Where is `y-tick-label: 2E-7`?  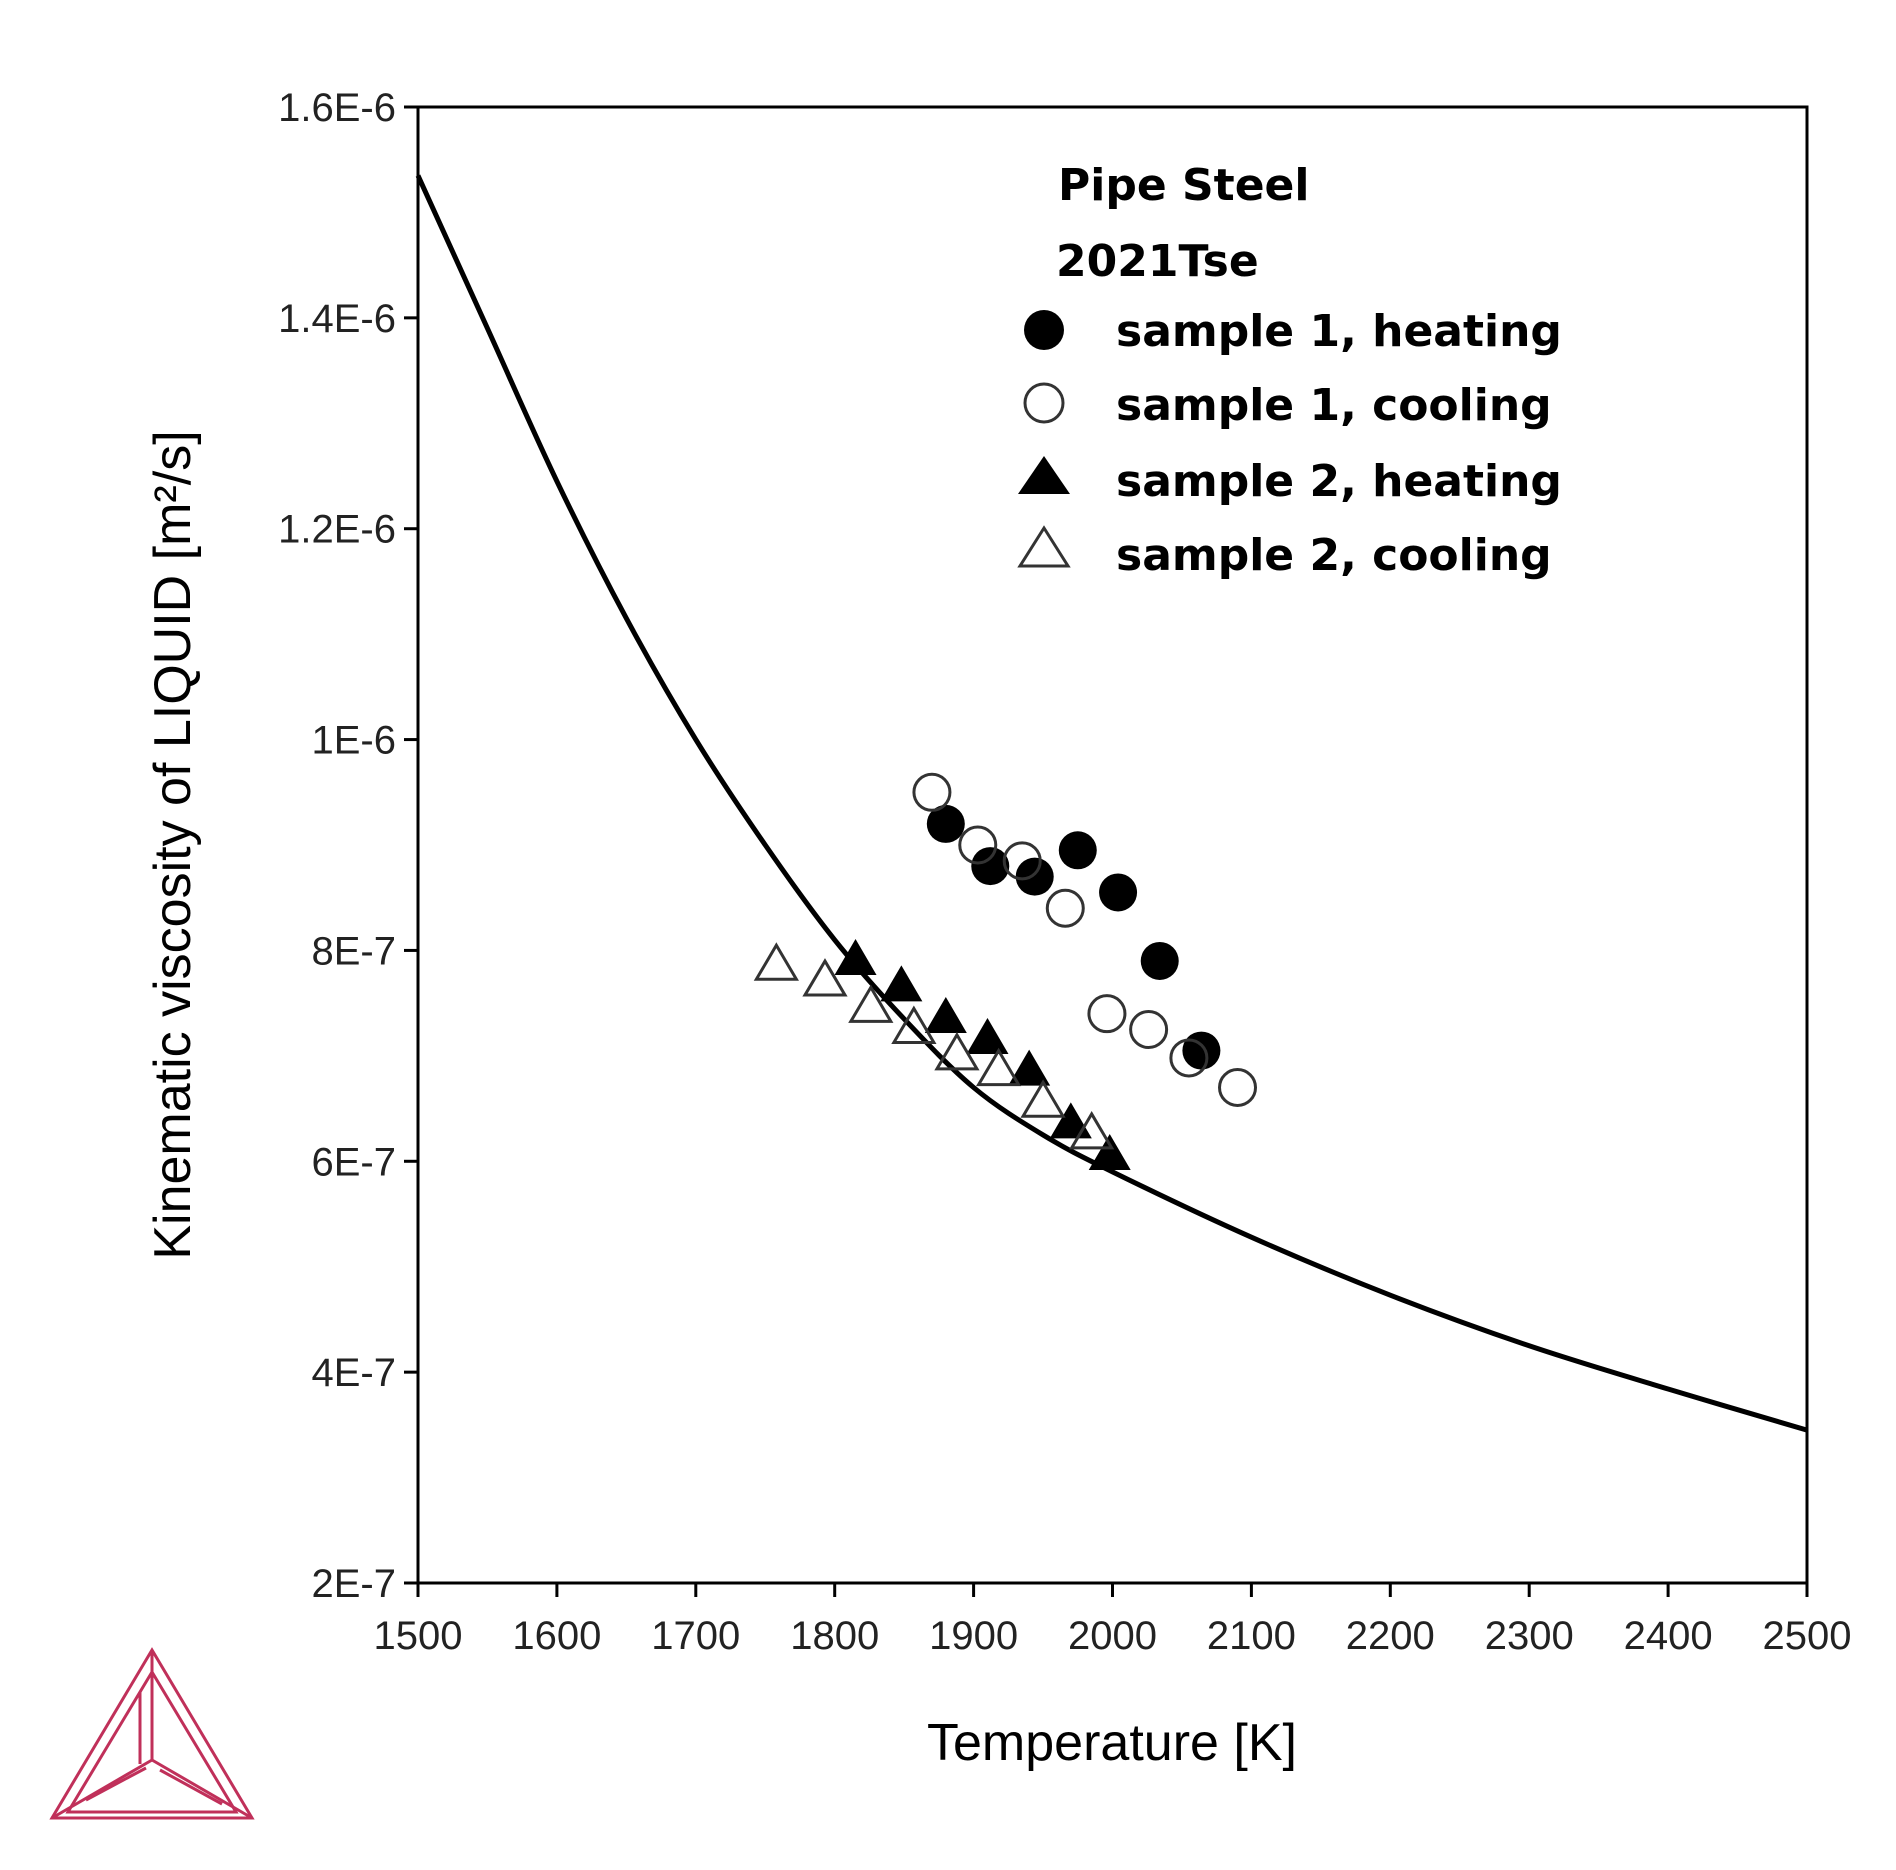
y-tick-label: 2E-7 is located at coordinates (354, 1584).